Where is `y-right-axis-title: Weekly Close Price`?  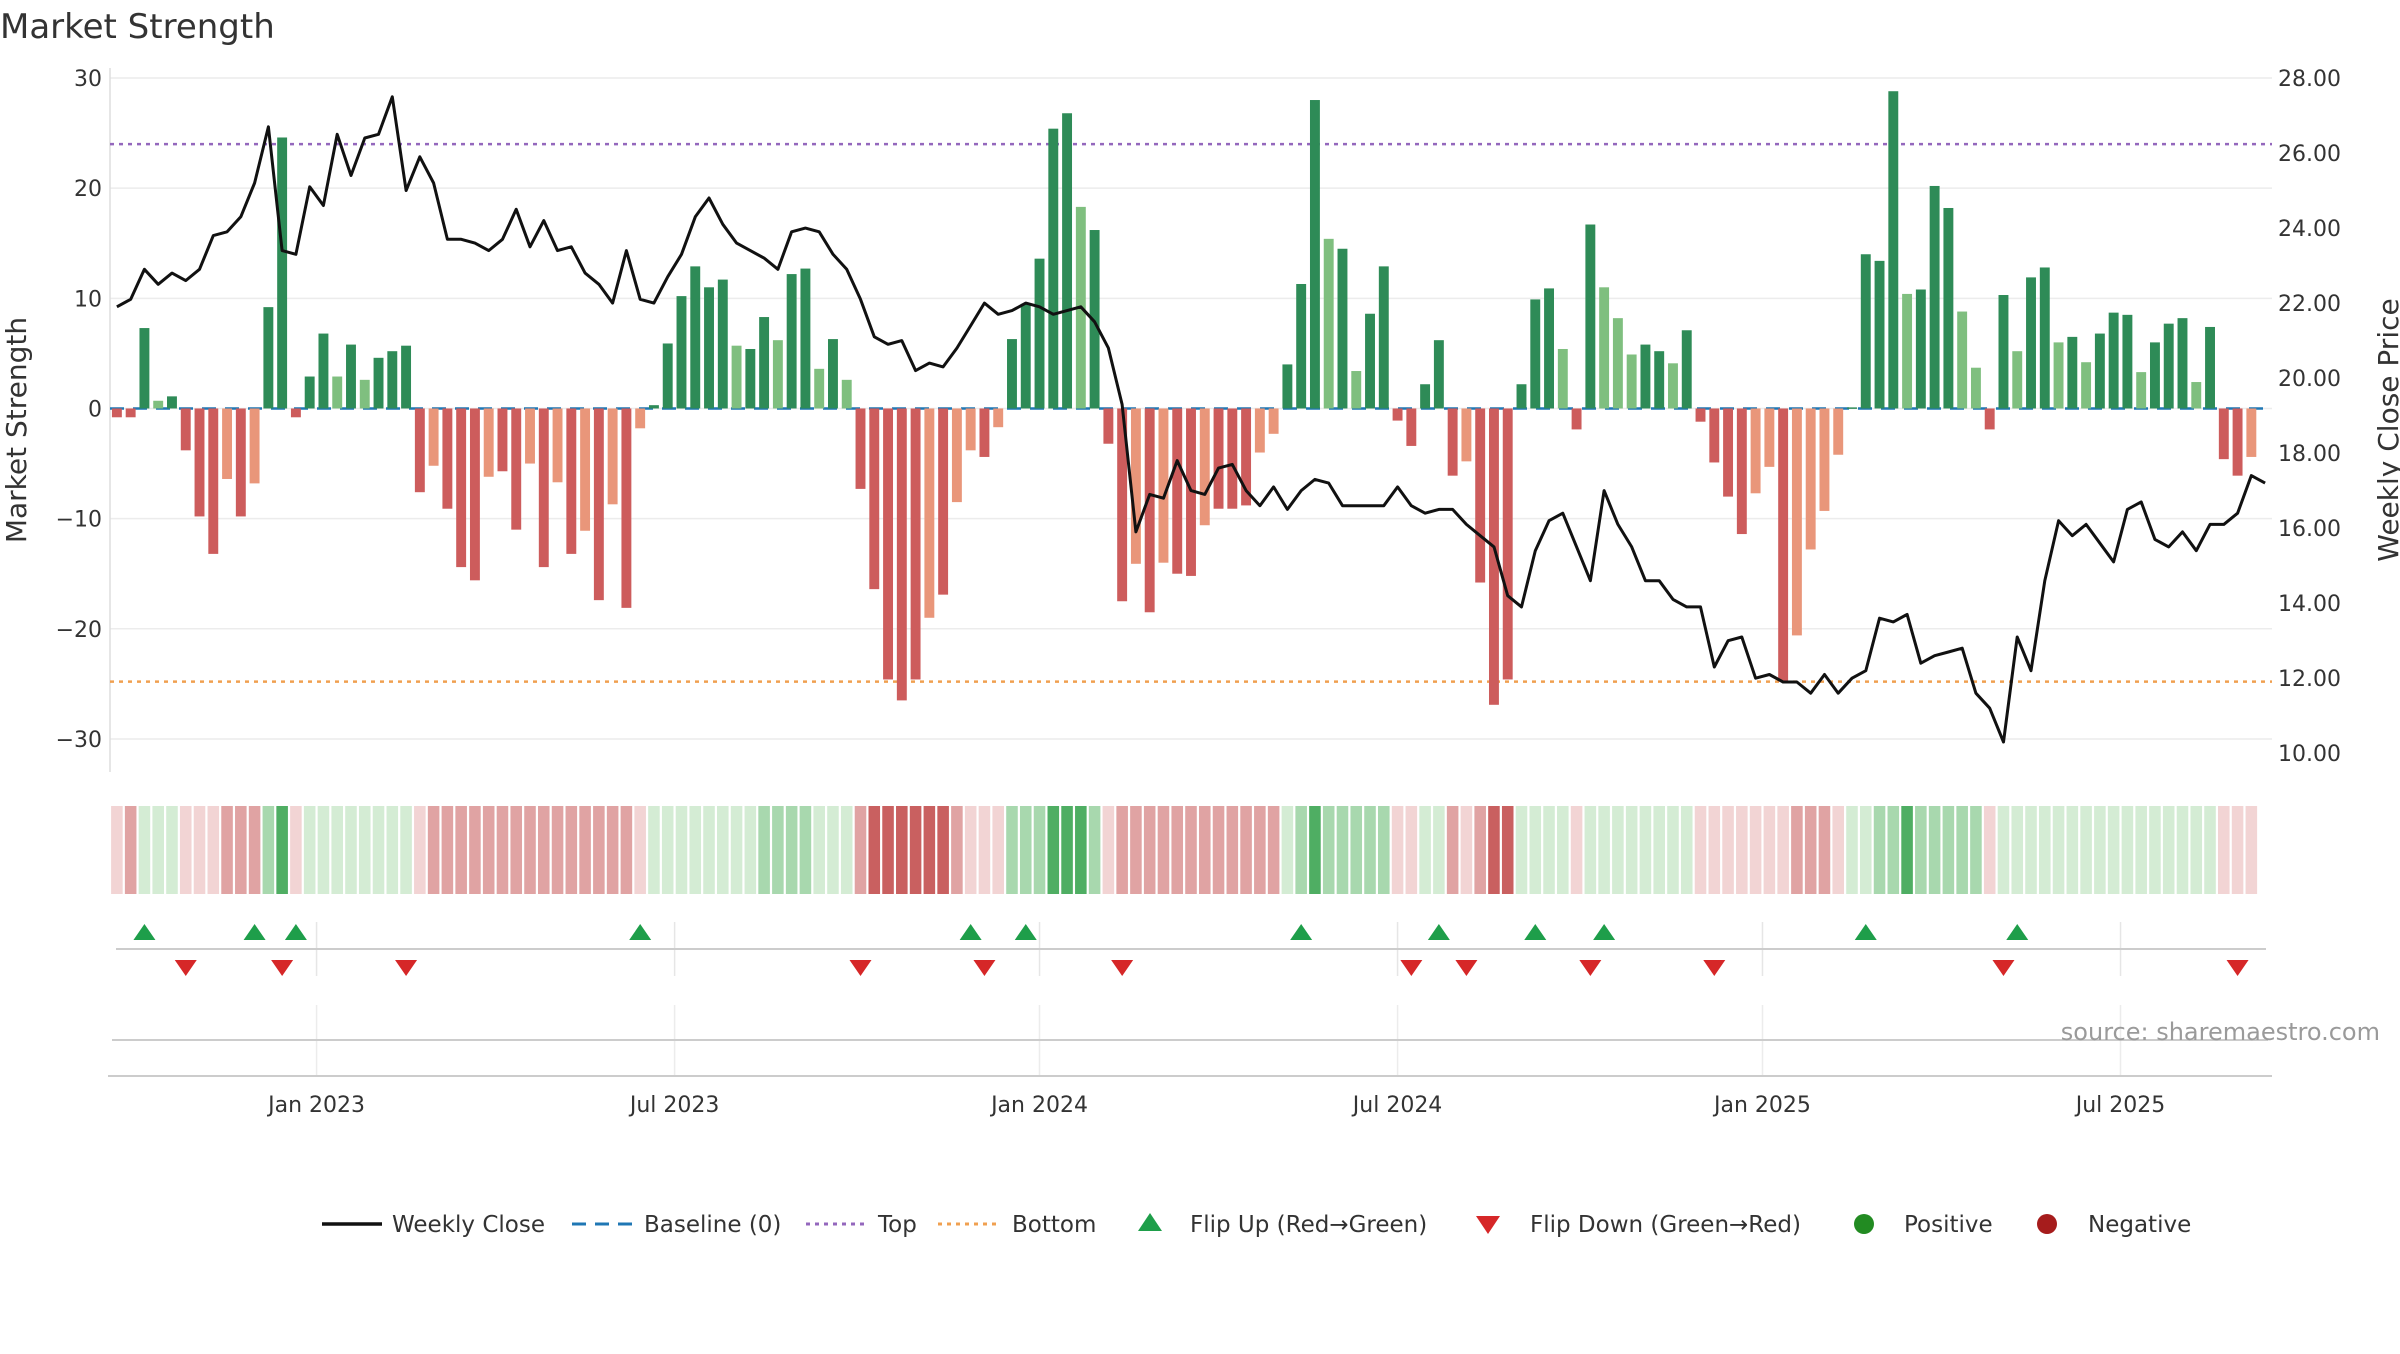 y-right-axis-title: Weekly Close Price is located at coordinates (2386, 429).